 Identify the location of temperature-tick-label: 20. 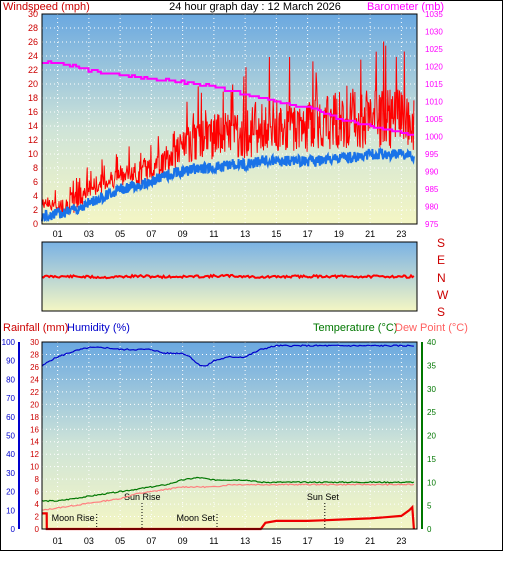
(431, 436).